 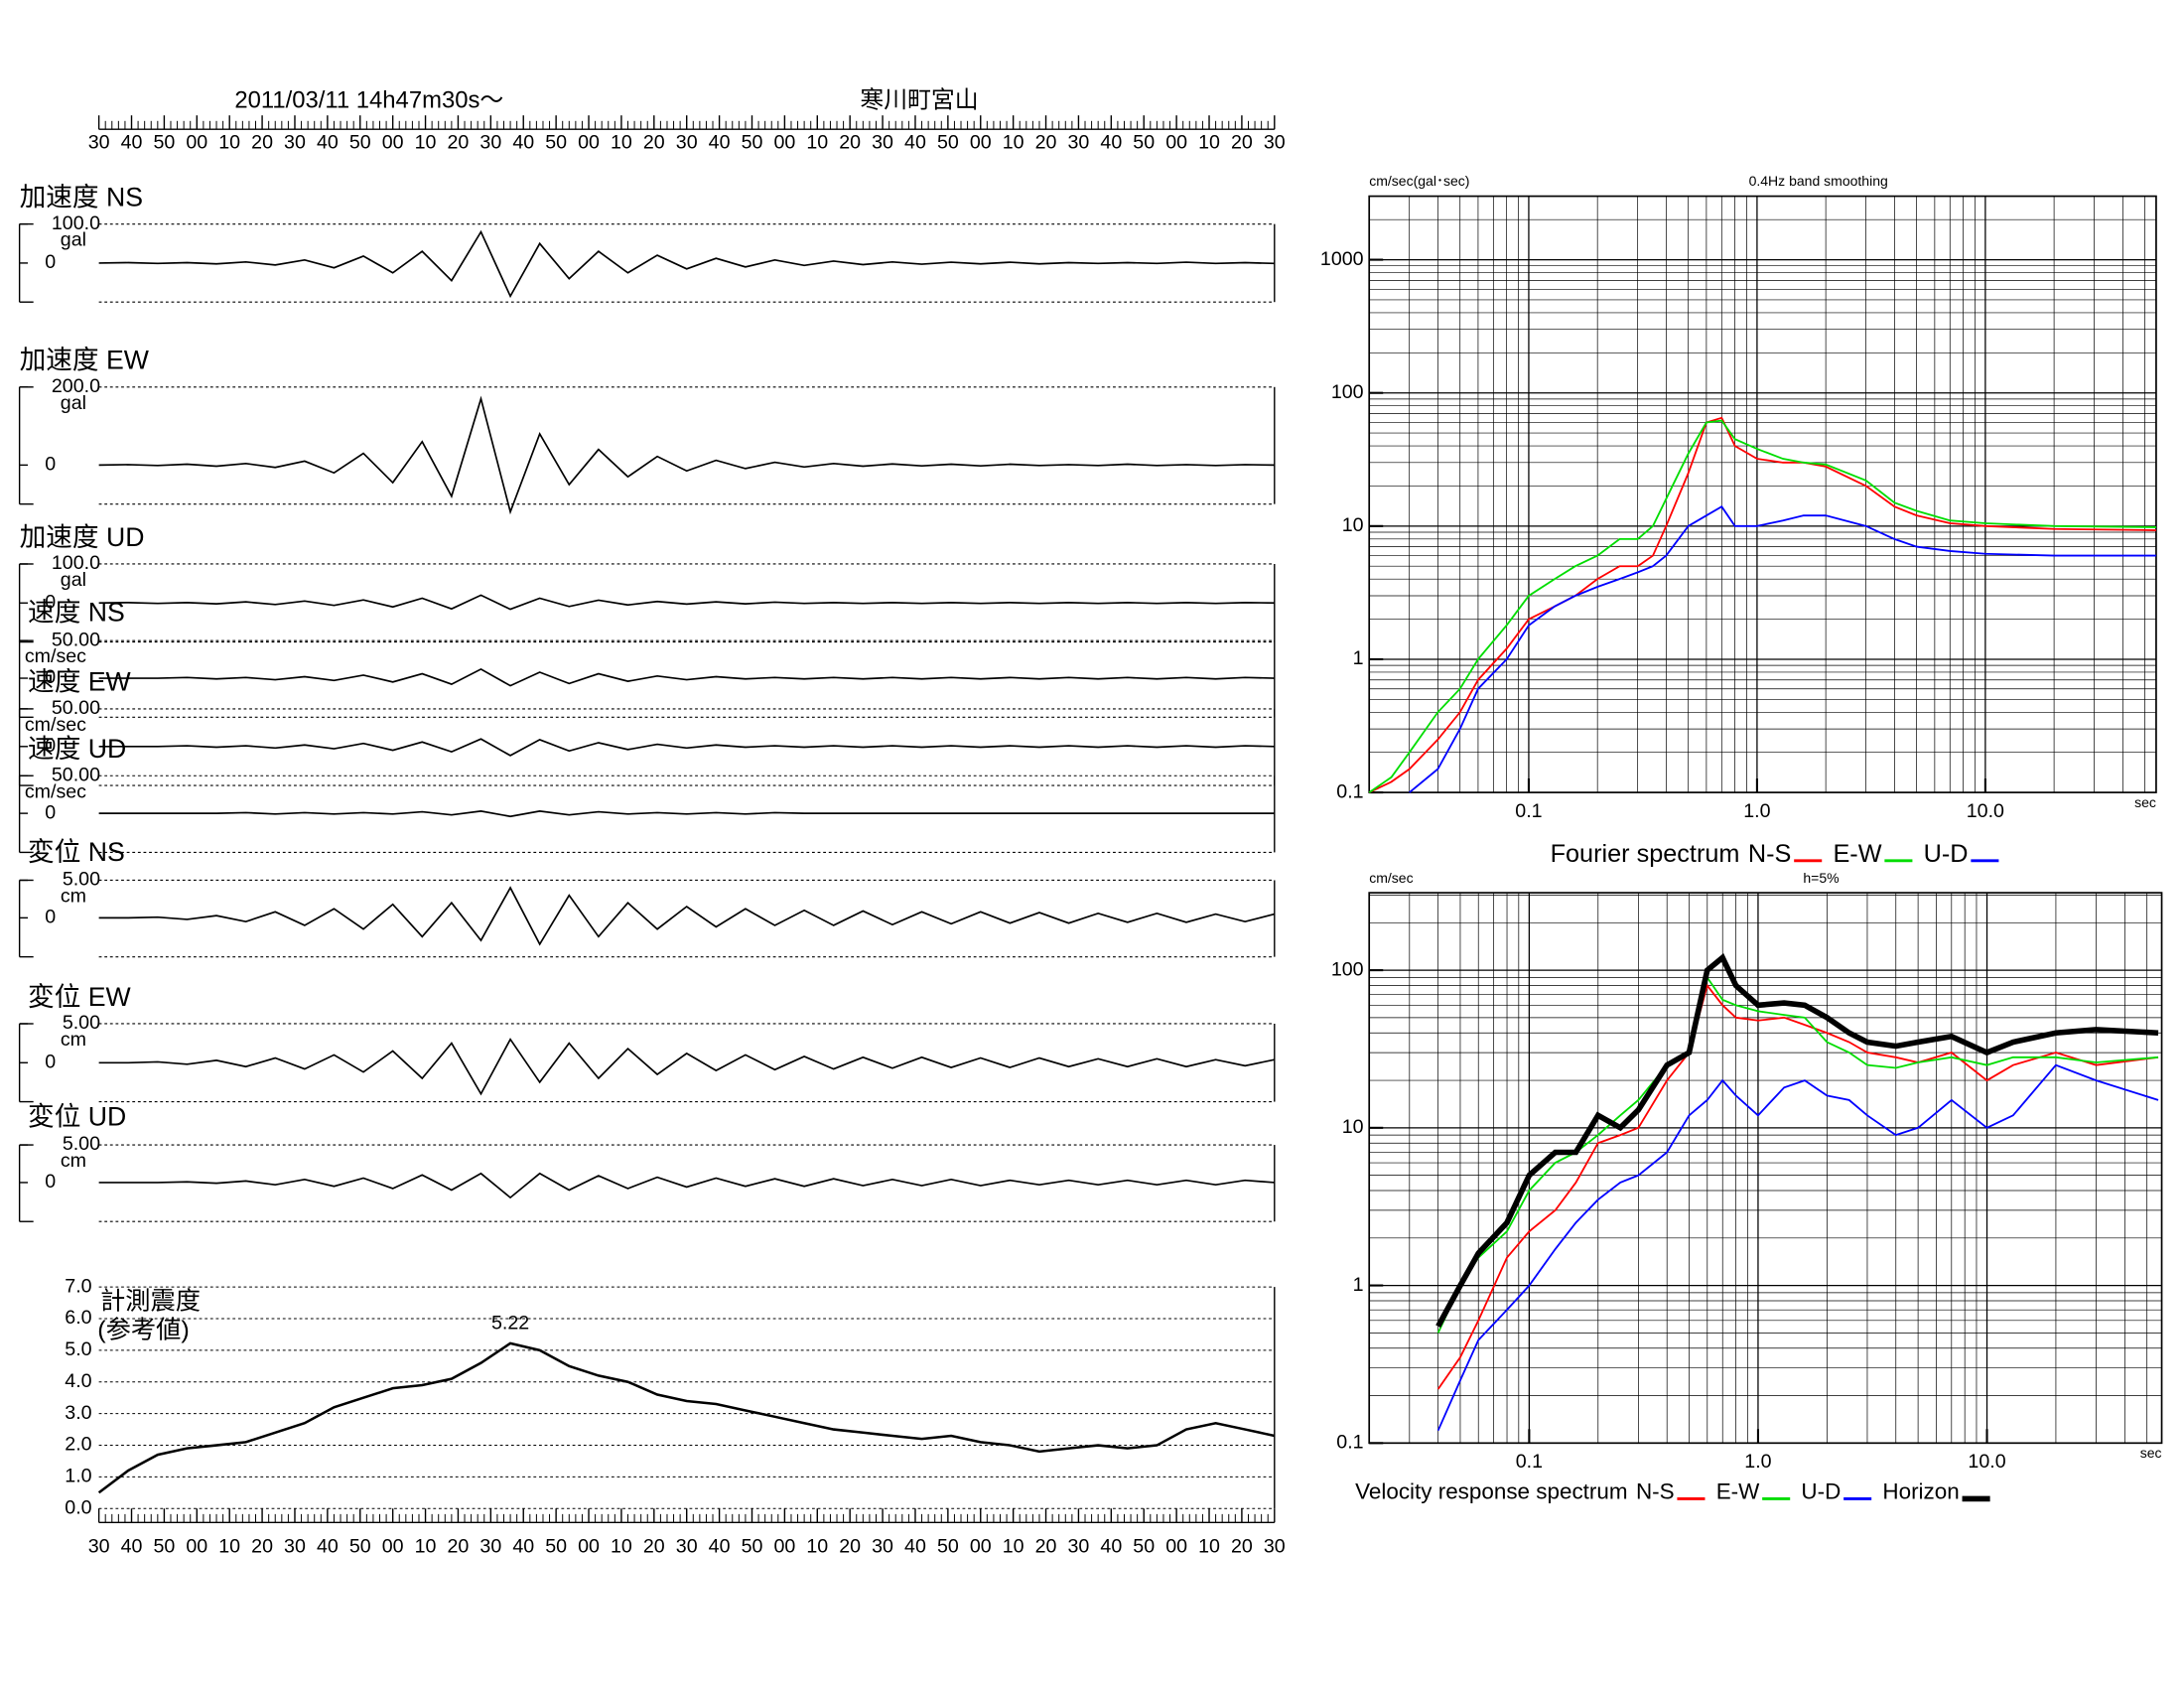 What do you see at coordinates (1920, 1491) in the screenshot?
I see `legend-entry: Horizon` at bounding box center [1920, 1491].